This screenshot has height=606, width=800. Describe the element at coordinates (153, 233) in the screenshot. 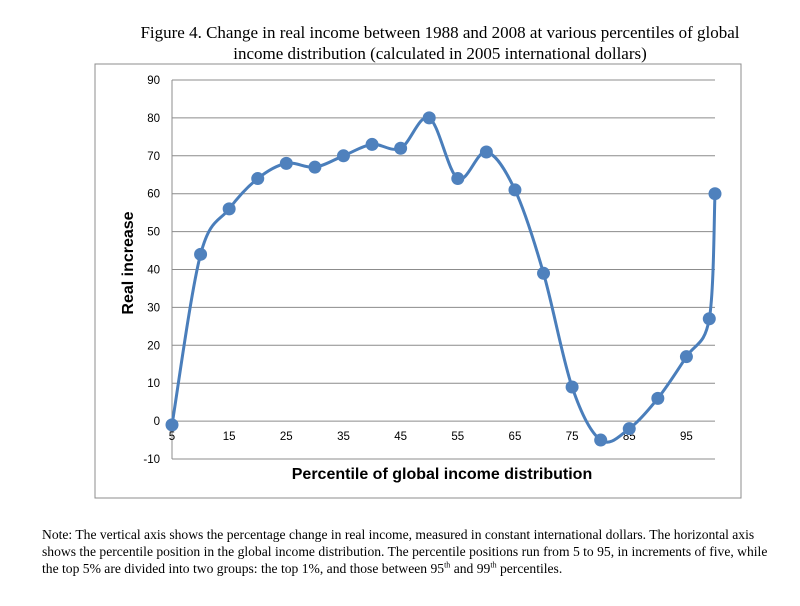

I see `y-tick-label: 50` at that location.